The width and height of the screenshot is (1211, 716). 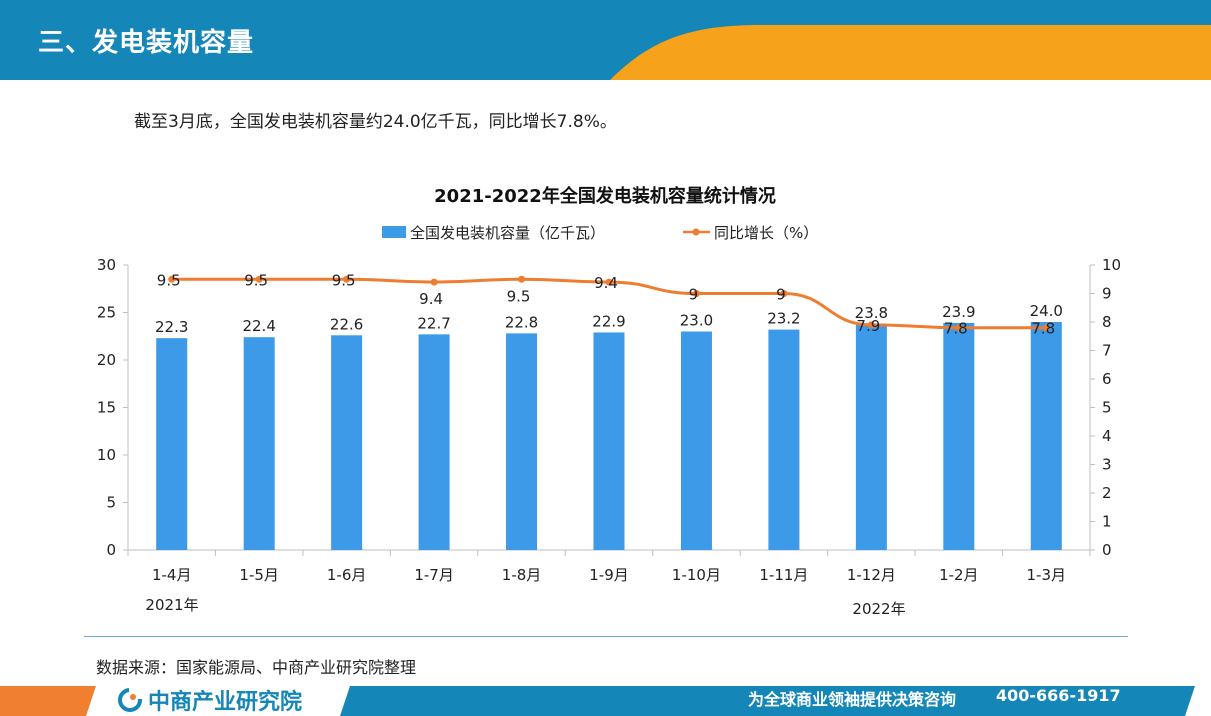 I want to click on bar-value-label: 23.2, so click(x=783, y=319).